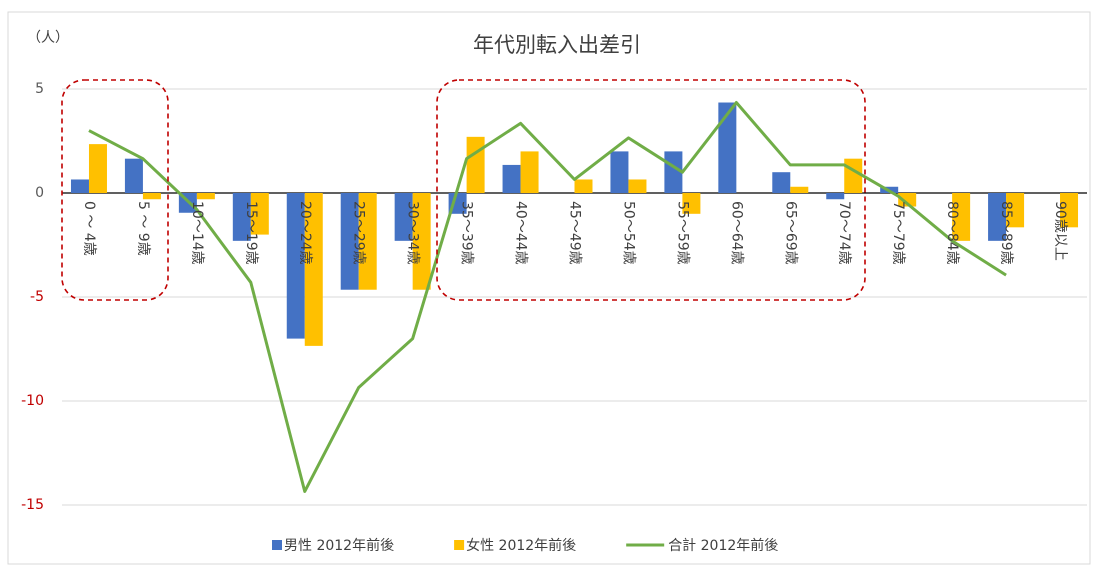 This screenshot has height=568, width=1094. What do you see at coordinates (521, 233) in the screenshot?
I see `x-tick-label: 40～44歳` at bounding box center [521, 233].